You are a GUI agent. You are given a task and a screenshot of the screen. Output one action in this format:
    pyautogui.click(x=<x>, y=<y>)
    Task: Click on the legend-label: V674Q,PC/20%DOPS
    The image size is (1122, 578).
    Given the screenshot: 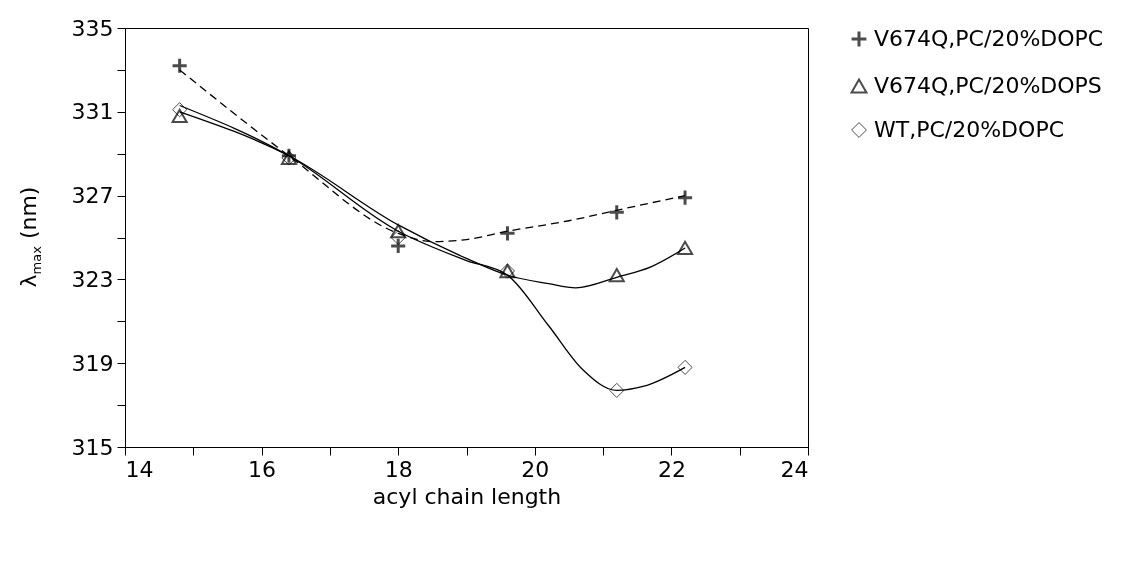 What is the action you would take?
    pyautogui.click(x=988, y=85)
    